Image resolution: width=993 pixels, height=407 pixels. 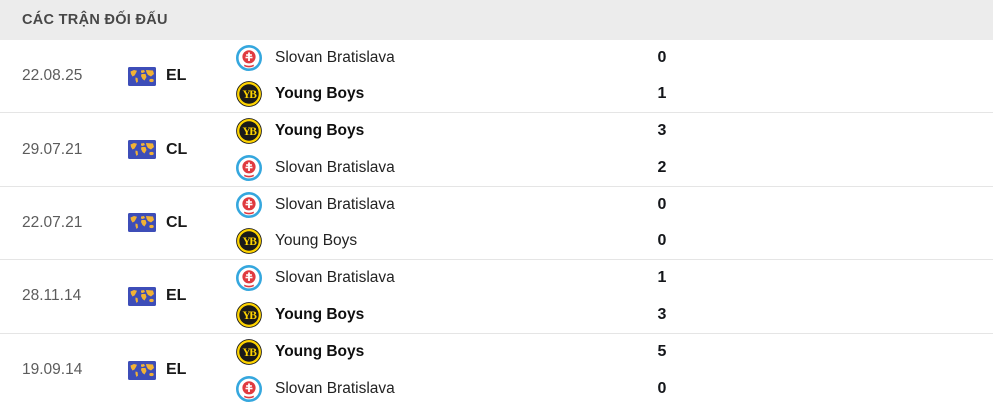 I want to click on match-date: 22.08.25, so click(x=52, y=76).